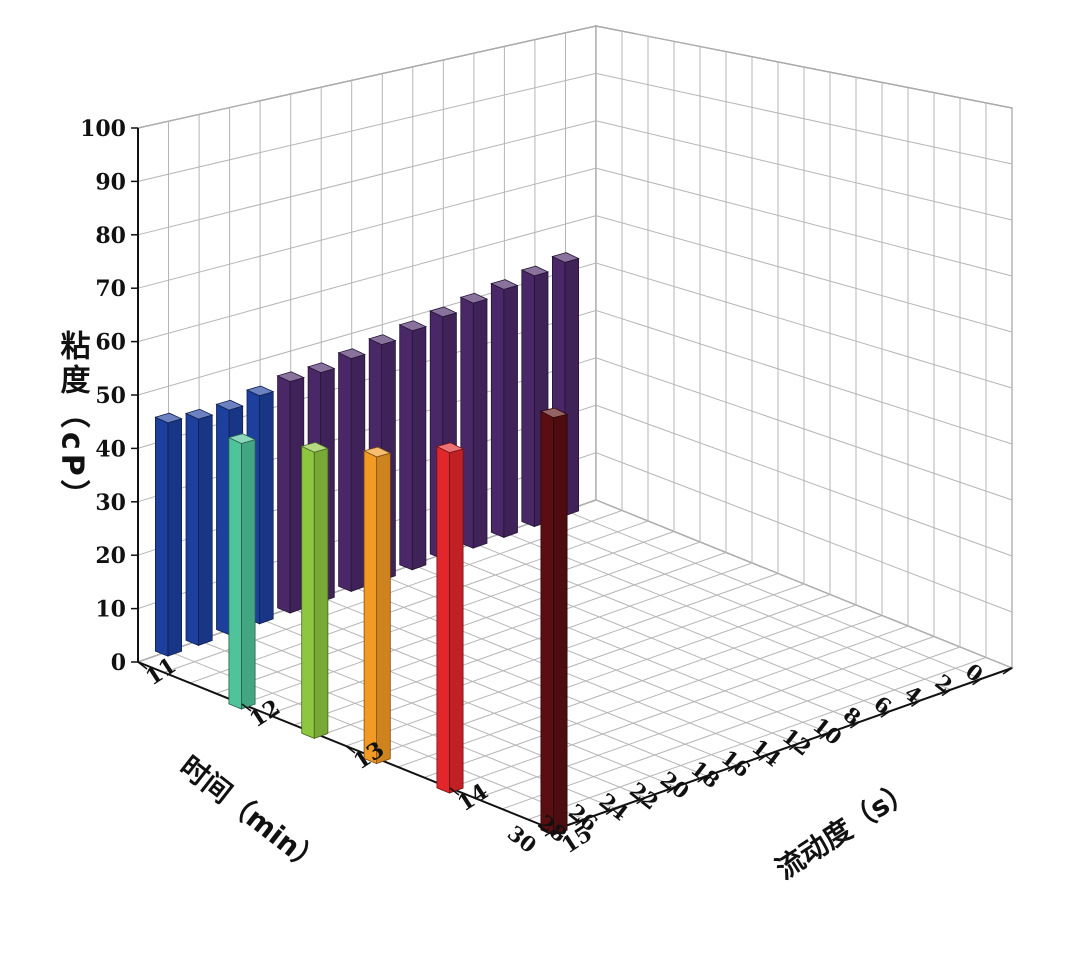 The image size is (1080, 968). What do you see at coordinates (844, 829) in the screenshot?
I see `y-axis-title: 流动度（s）` at bounding box center [844, 829].